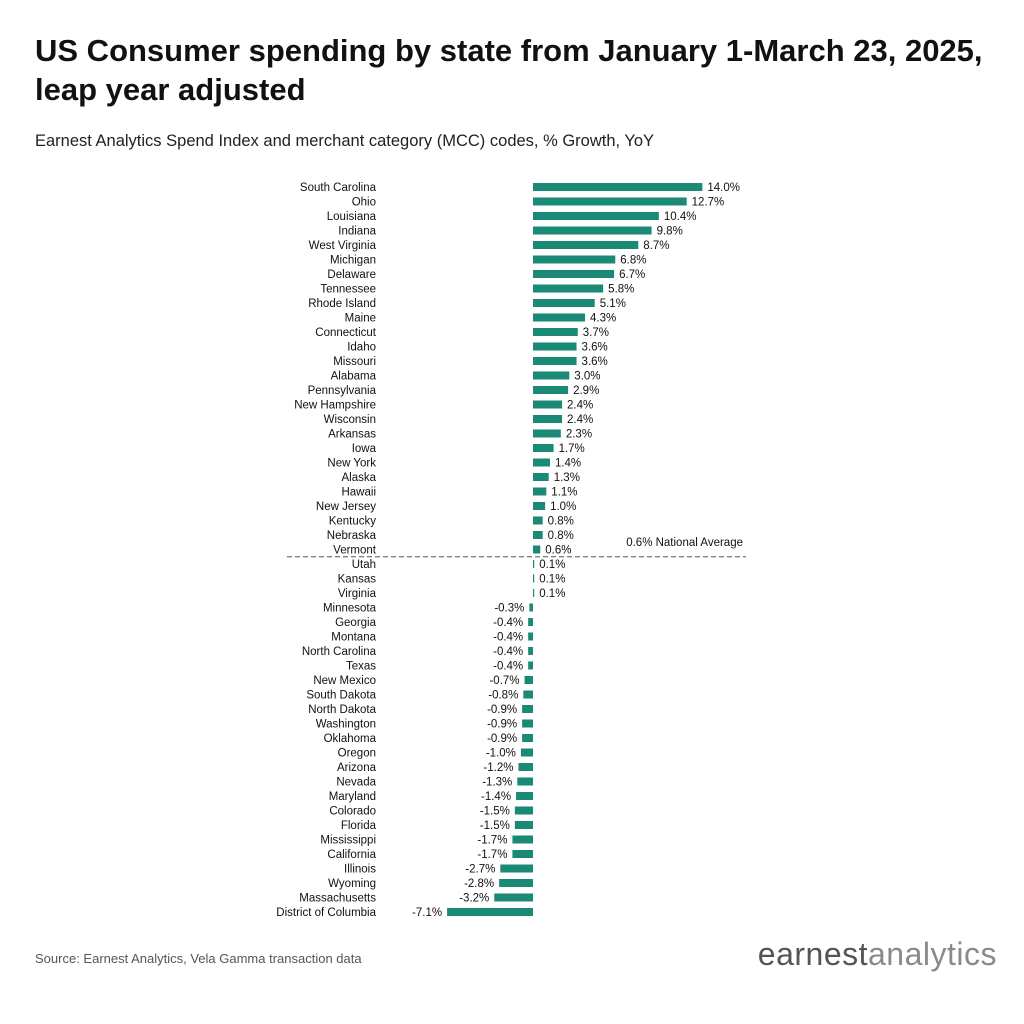 The height and width of the screenshot is (1024, 1024). Describe the element at coordinates (567, 478) in the screenshot. I see `value-label-alaska: 1.3%` at that location.